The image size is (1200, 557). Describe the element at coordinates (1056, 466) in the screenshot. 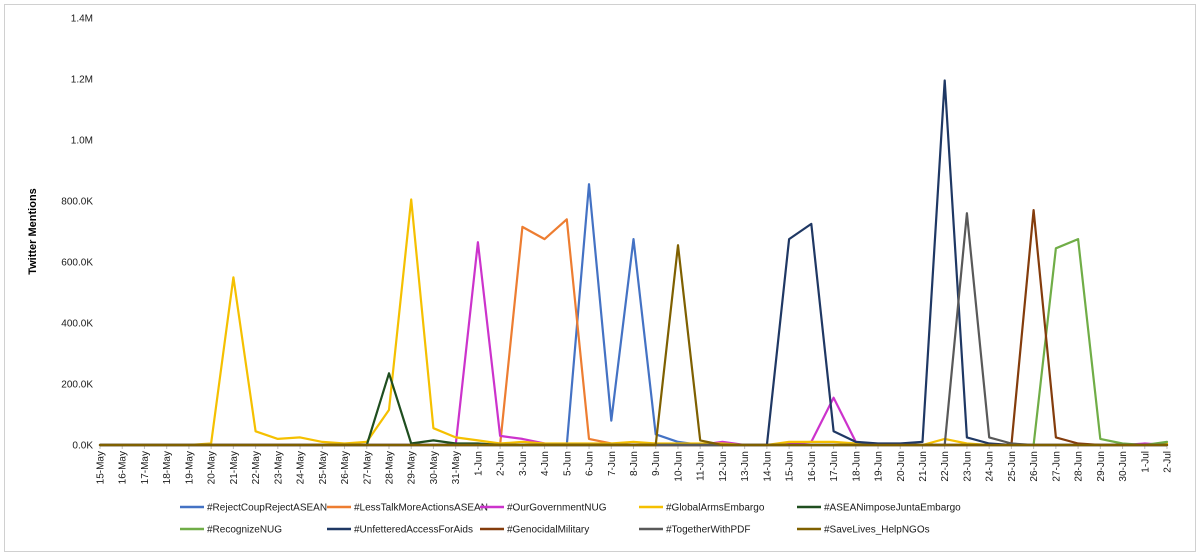

I see `x-tick-label: 27-Jun` at that location.